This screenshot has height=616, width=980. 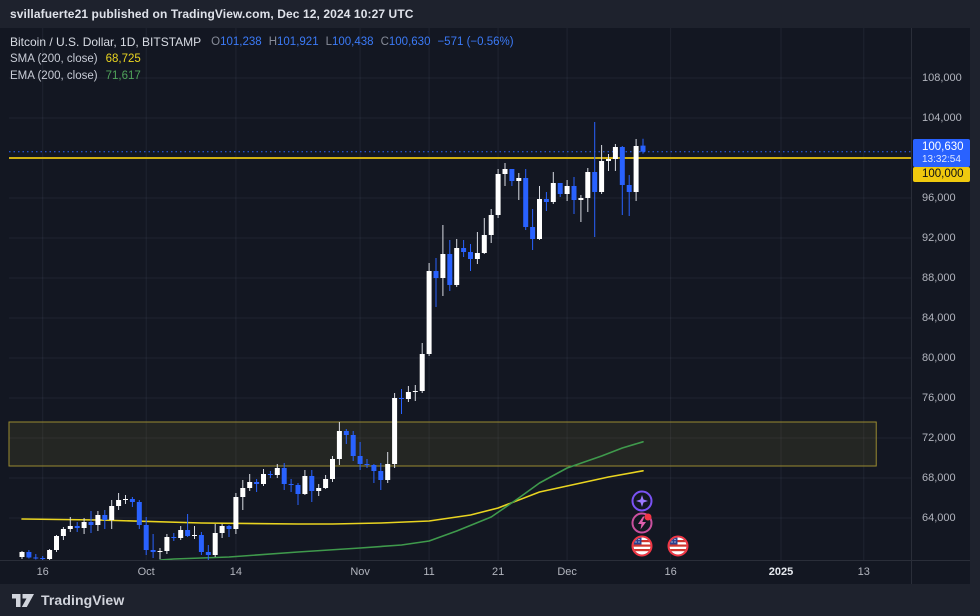 What do you see at coordinates (123, 59) in the screenshot?
I see `sma-value: 68,725` at bounding box center [123, 59].